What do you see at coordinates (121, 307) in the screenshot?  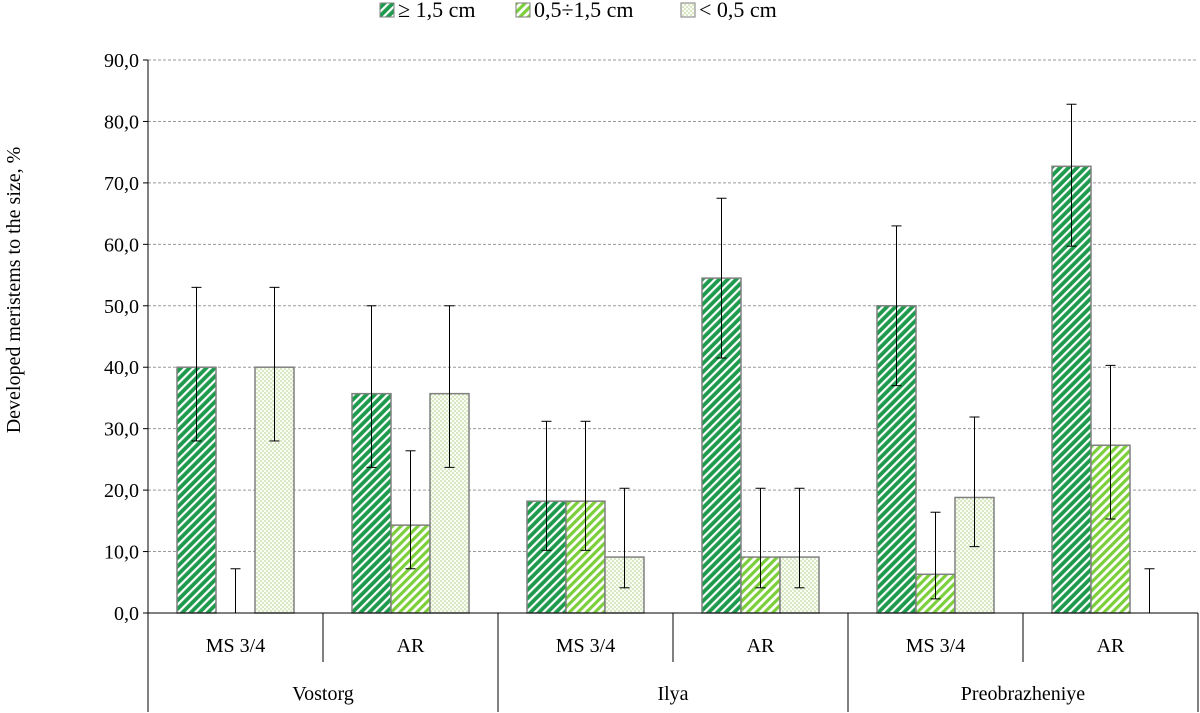 I see `y-tick-label: 50,0` at bounding box center [121, 307].